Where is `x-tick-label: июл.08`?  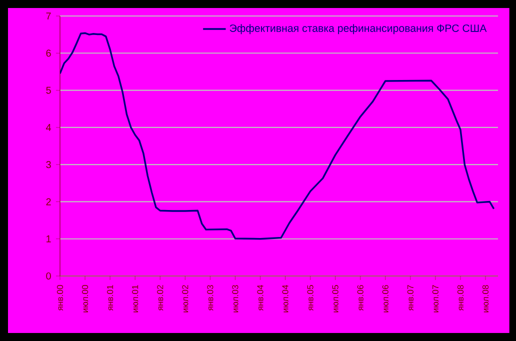 x-tick-label: июл.08 is located at coordinates (485, 298).